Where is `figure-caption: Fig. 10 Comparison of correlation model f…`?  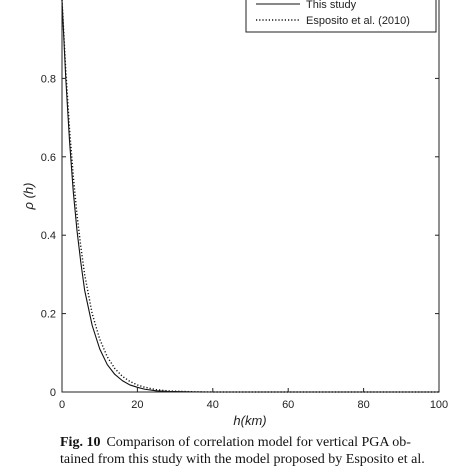
figure-caption: Fig. 10 Comparison of correlation model f… is located at coordinates (267, 451).